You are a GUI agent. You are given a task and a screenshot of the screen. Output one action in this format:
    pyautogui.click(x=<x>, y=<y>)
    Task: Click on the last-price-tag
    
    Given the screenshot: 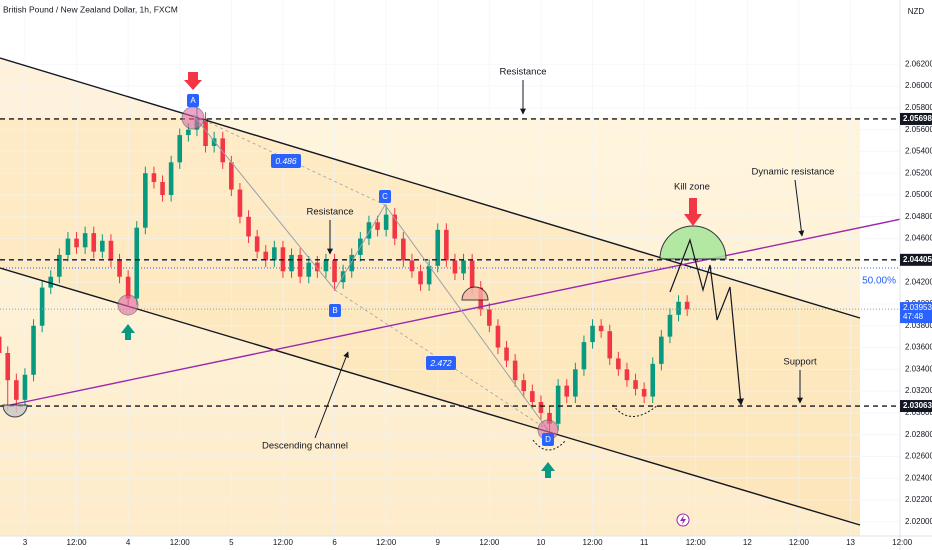 What is the action you would take?
    pyautogui.click(x=916, y=313)
    